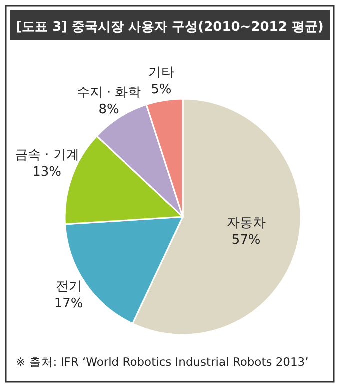  I want to click on data-label: 13%, so click(47, 172).